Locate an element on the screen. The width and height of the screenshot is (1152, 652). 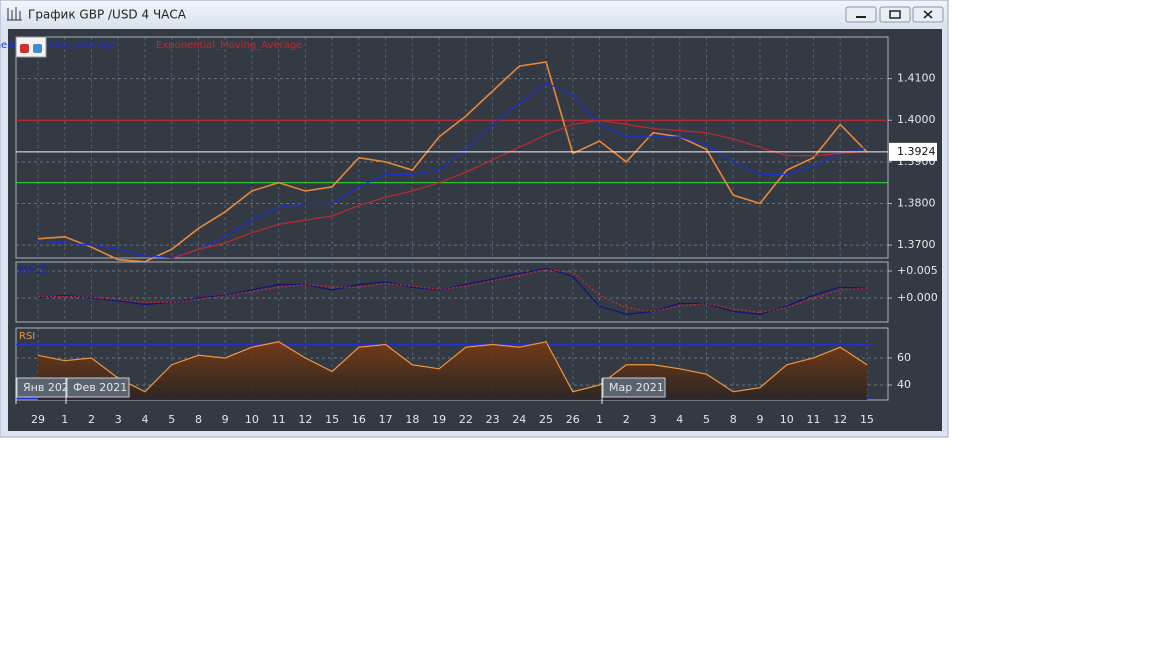
y-tick-label: 1.3700 is located at coordinates (916, 244).